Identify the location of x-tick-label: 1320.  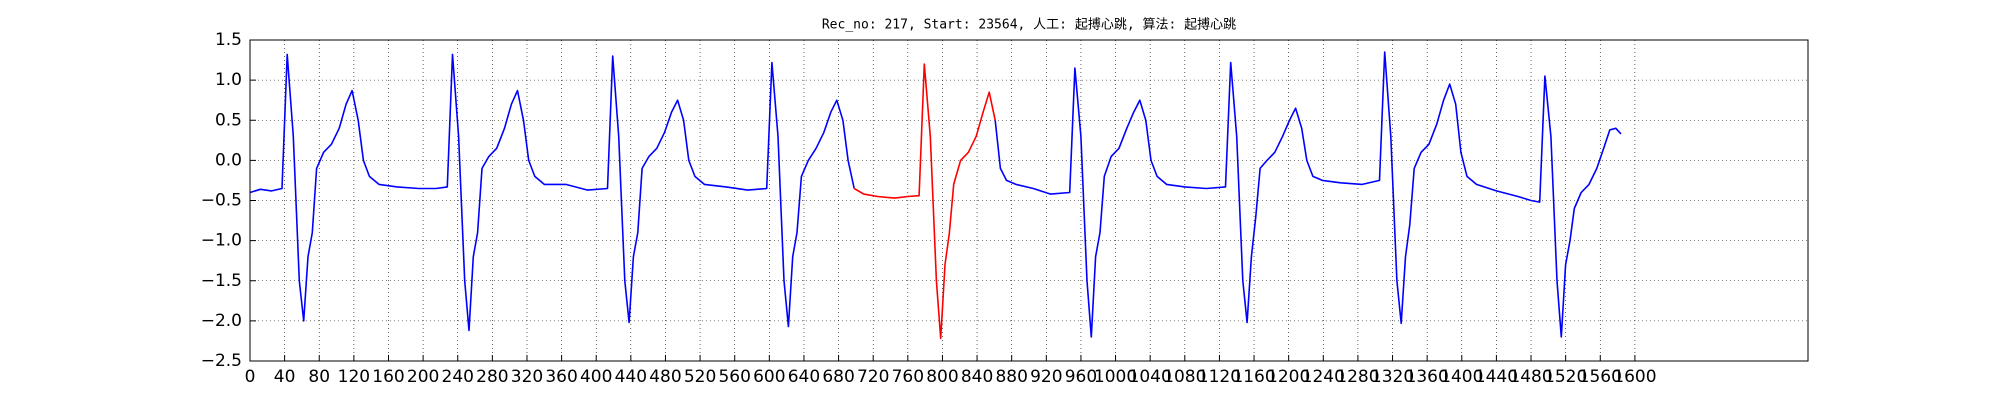
(1392, 377).